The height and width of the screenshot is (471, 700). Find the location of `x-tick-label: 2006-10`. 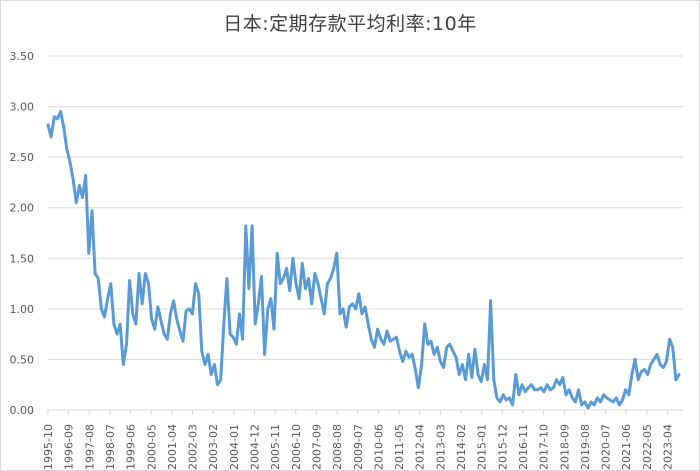

x-tick-label: 2006-10 is located at coordinates (296, 447).